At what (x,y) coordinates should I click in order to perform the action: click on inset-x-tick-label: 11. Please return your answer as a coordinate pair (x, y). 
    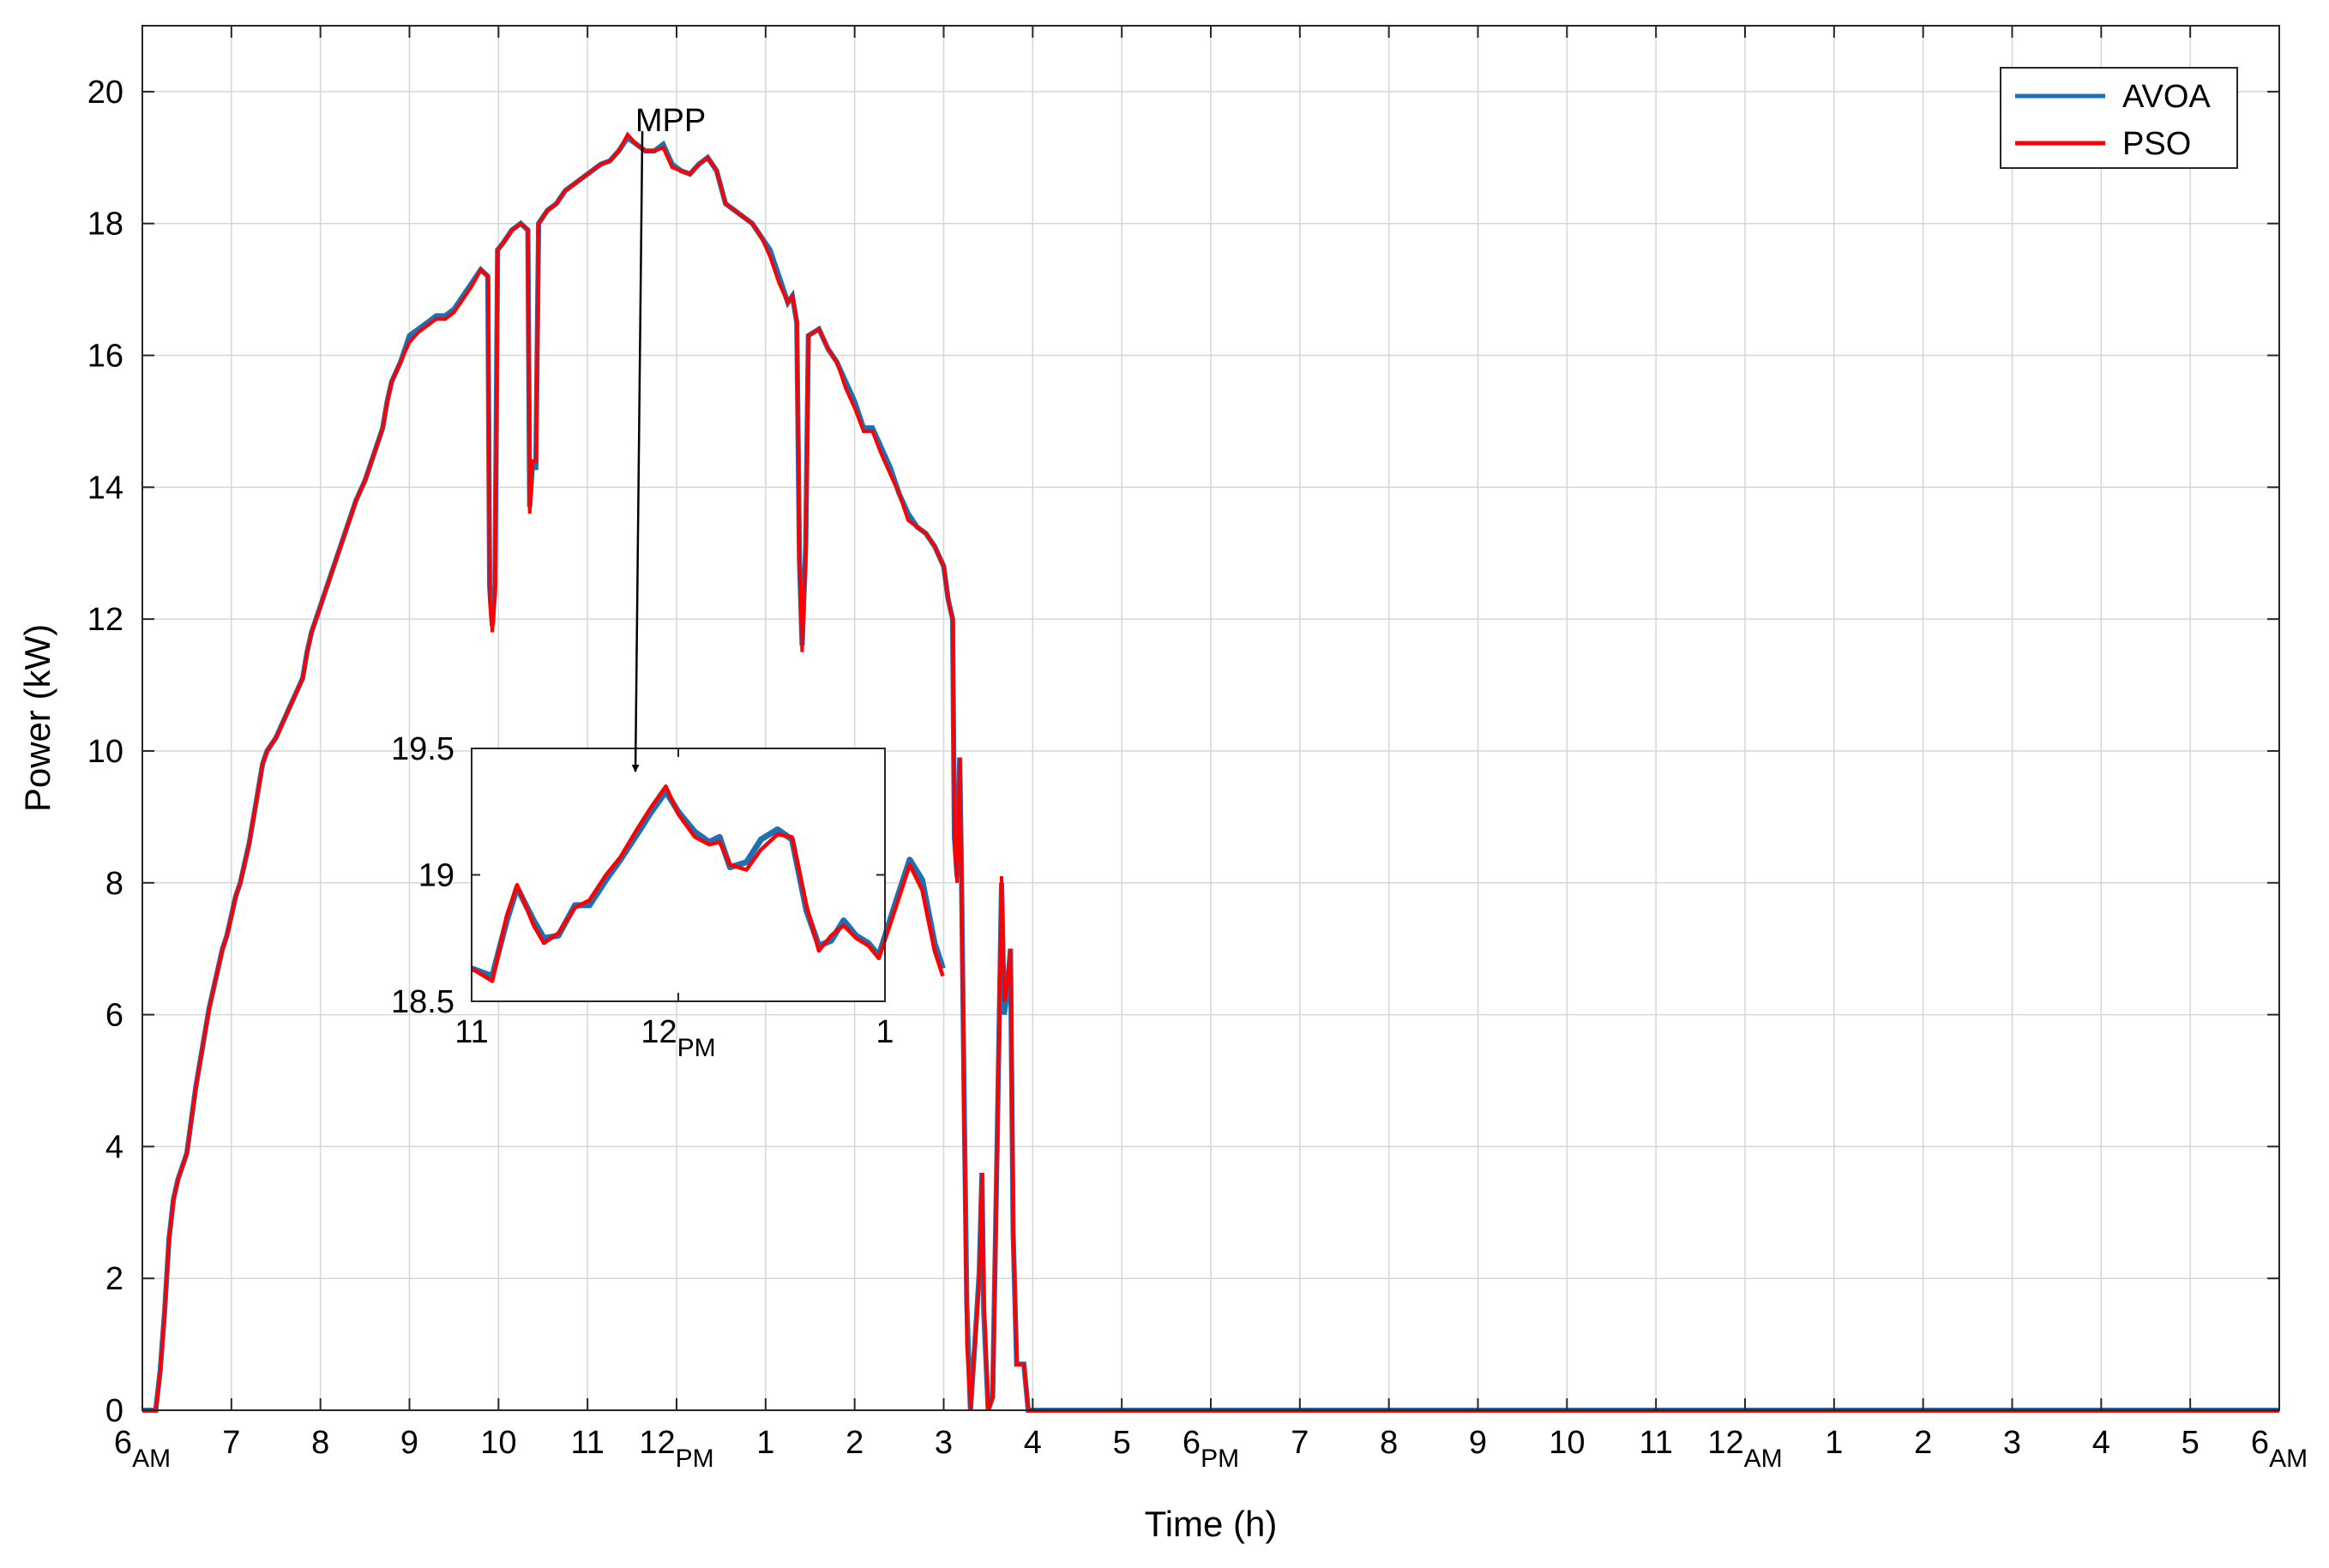
    Looking at the image, I should click on (471, 1032).